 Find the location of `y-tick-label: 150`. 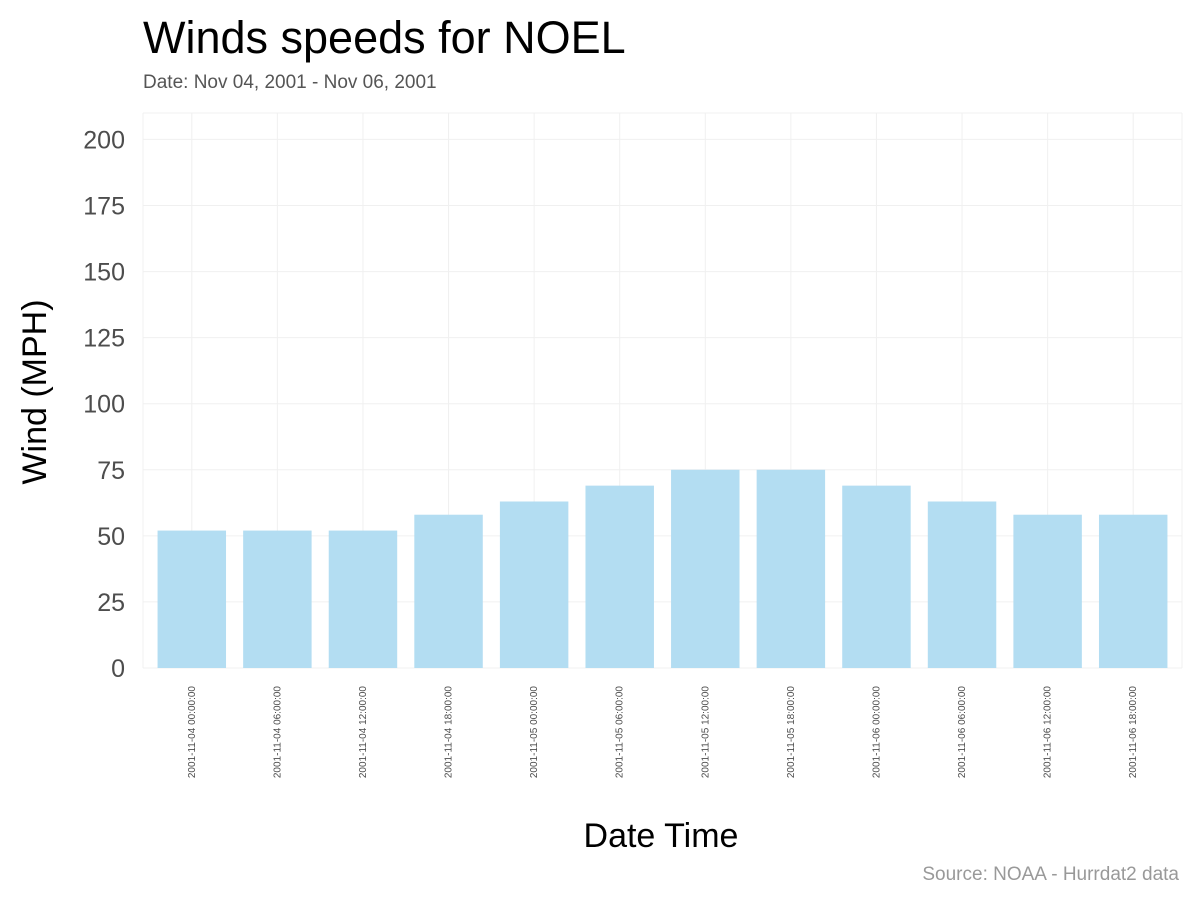

y-tick-label: 150 is located at coordinates (104, 273).